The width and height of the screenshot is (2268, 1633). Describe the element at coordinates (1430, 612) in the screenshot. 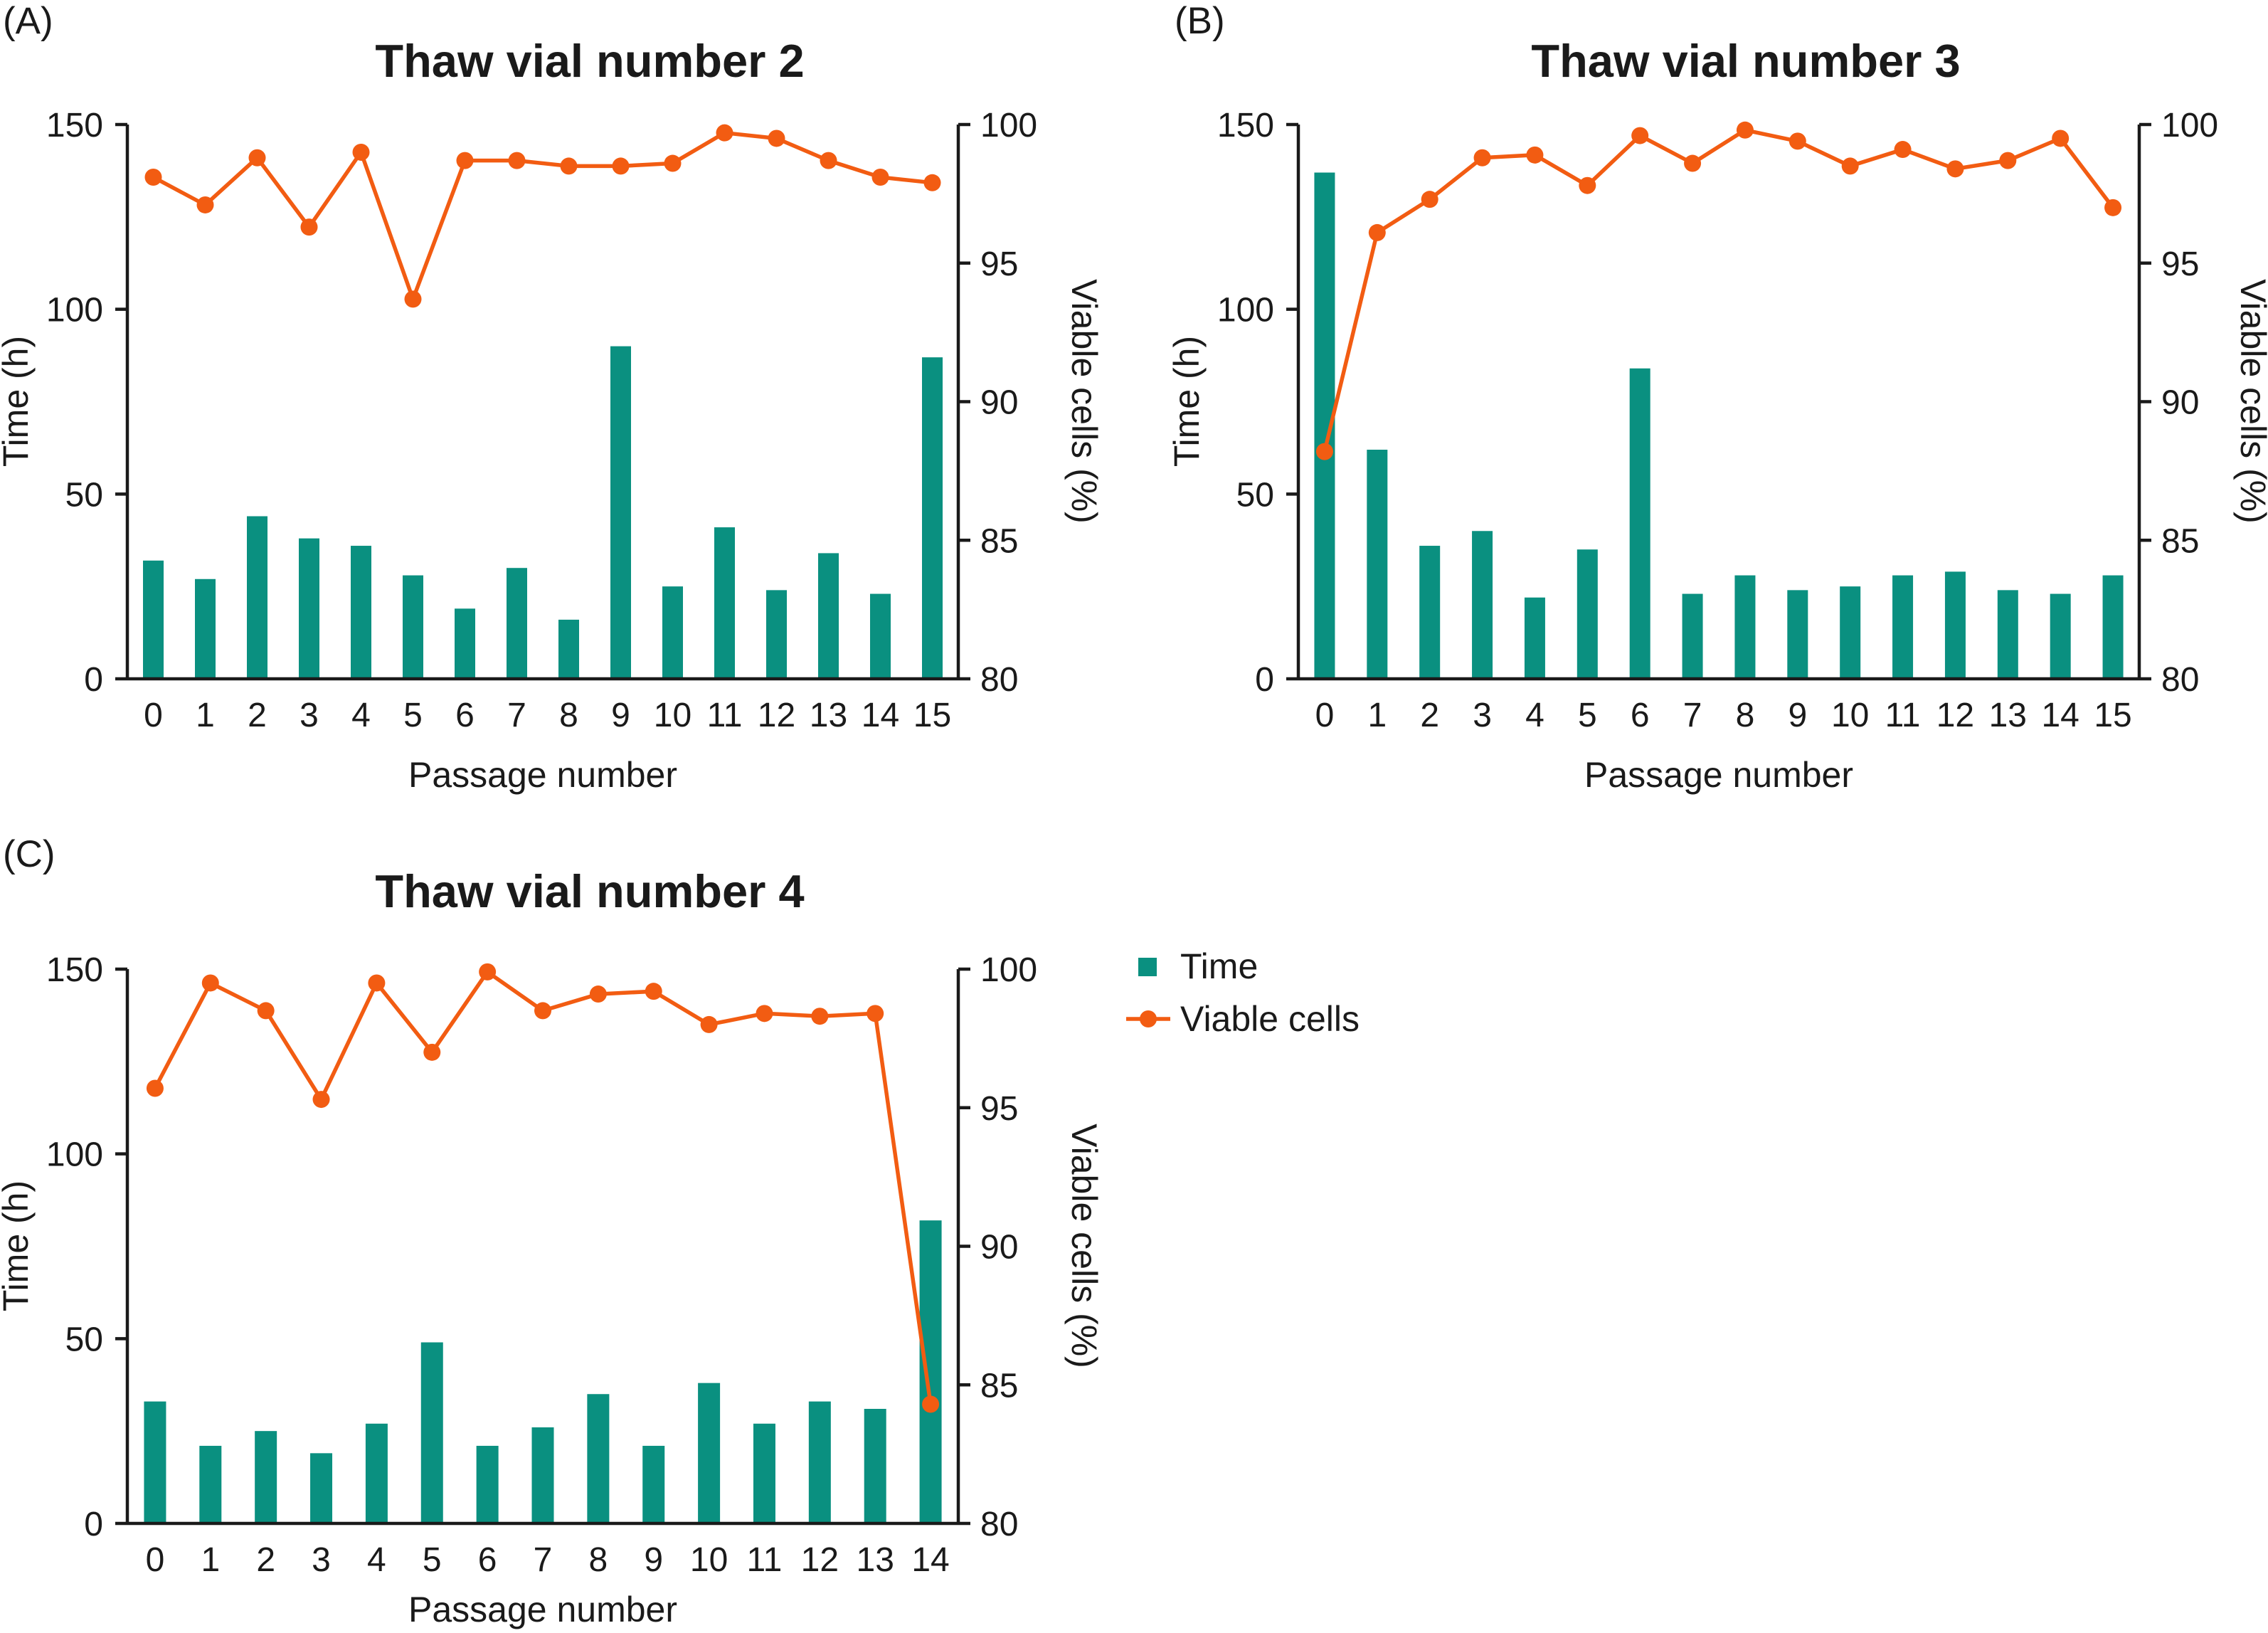

I see `panel-b-time-bar-p2` at that location.